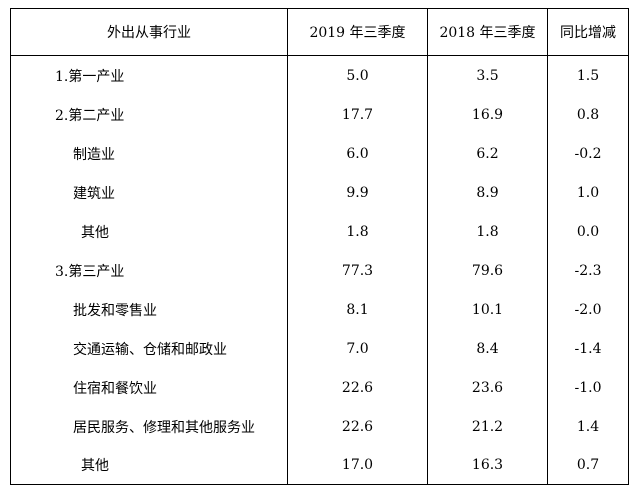 The height and width of the screenshot is (492, 640). I want to click on table-row: 3.第三产业 77.3 79.6 -2.3, so click(319, 270).